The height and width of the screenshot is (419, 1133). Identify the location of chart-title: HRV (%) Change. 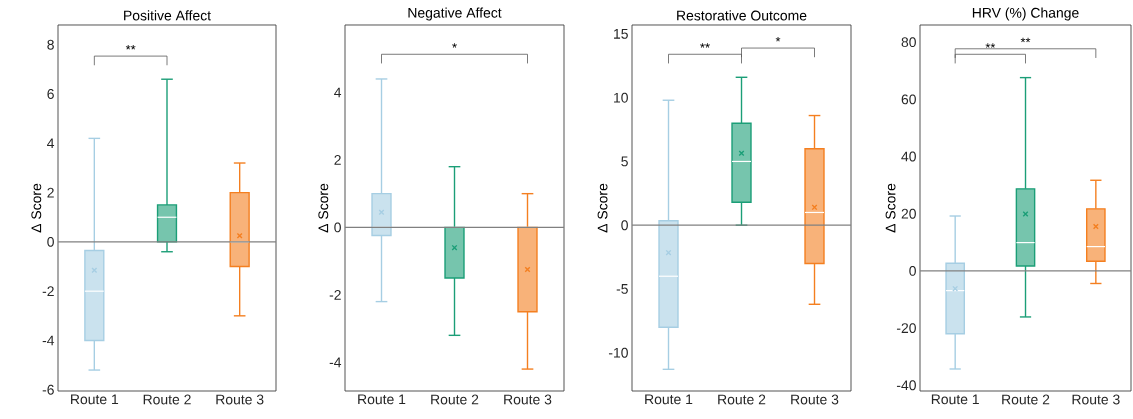
(1025, 14).